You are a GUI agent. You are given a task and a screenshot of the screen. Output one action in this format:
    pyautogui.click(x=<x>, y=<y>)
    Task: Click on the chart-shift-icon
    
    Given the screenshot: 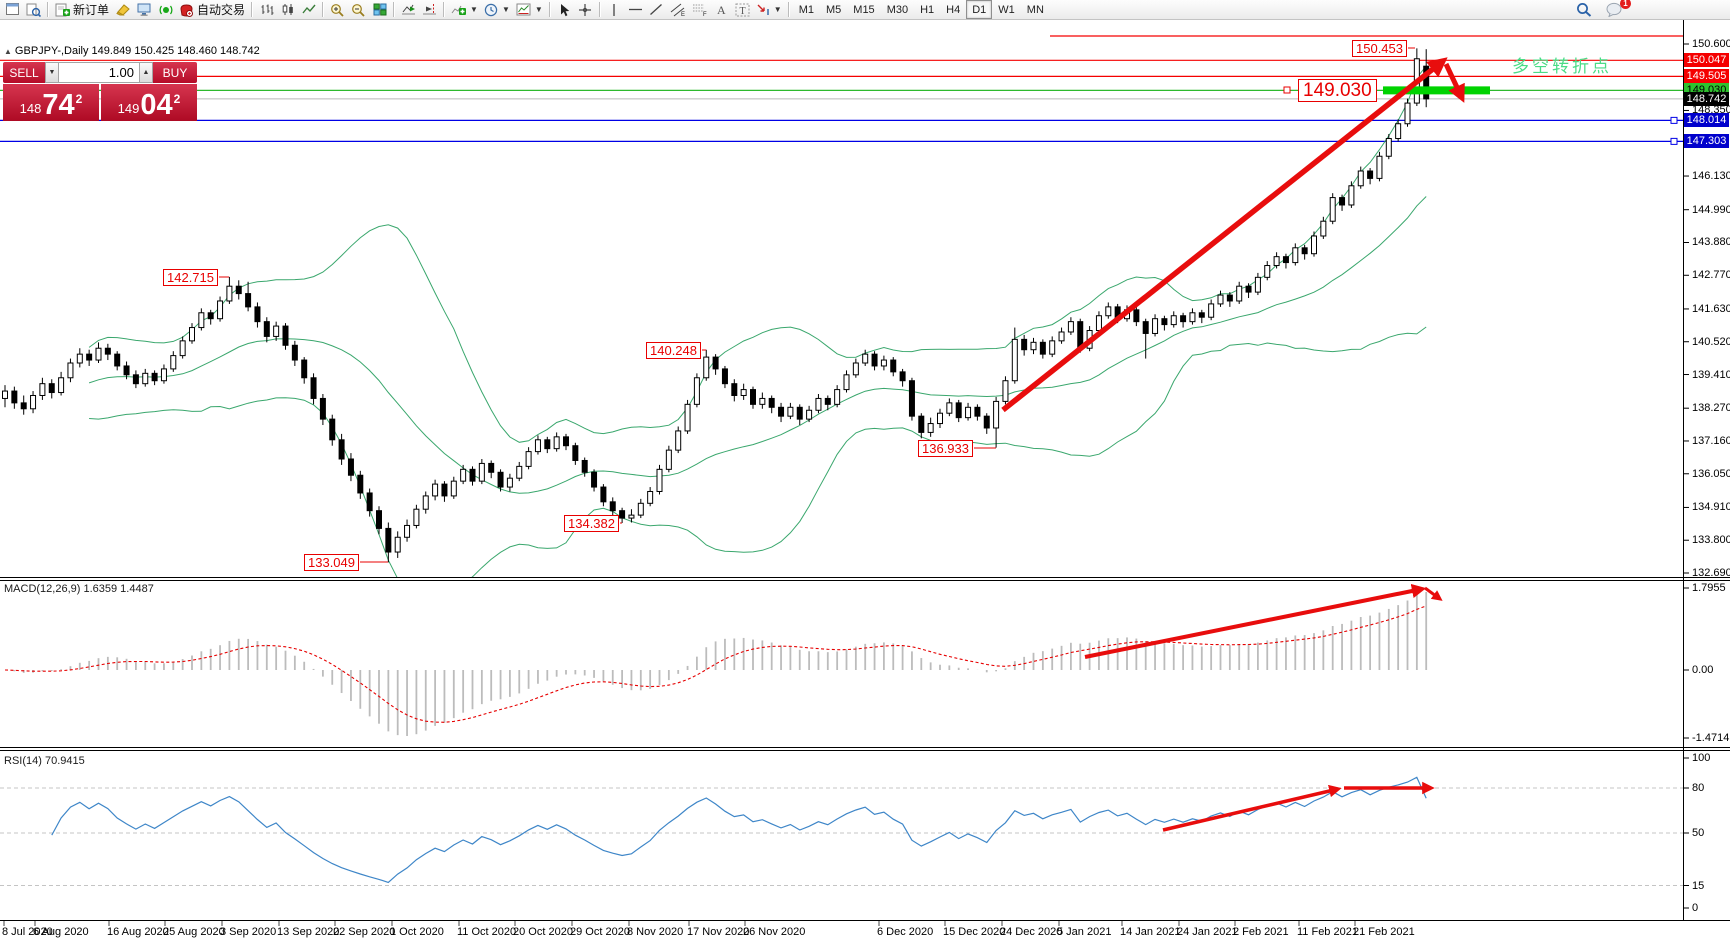 What is the action you would take?
    pyautogui.click(x=429, y=10)
    